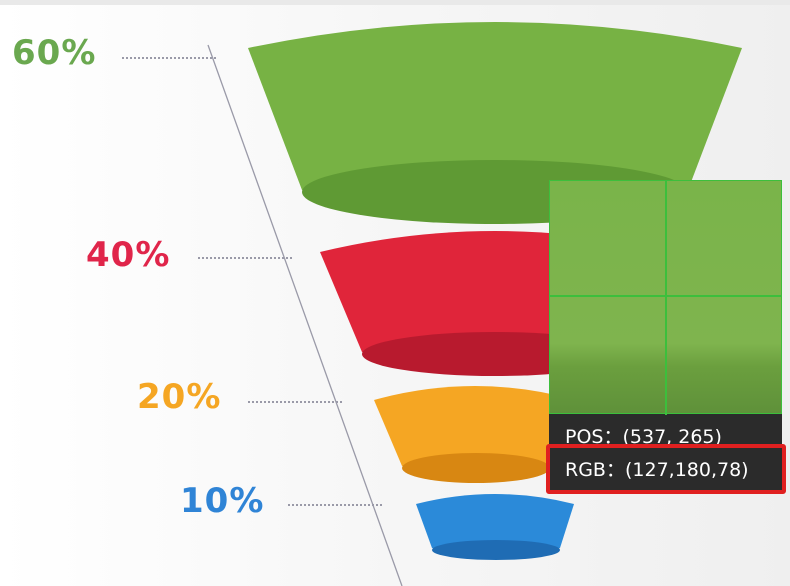 Image resolution: width=790 pixels, height=586 pixels. I want to click on crosshair-vertical, so click(666, 298).